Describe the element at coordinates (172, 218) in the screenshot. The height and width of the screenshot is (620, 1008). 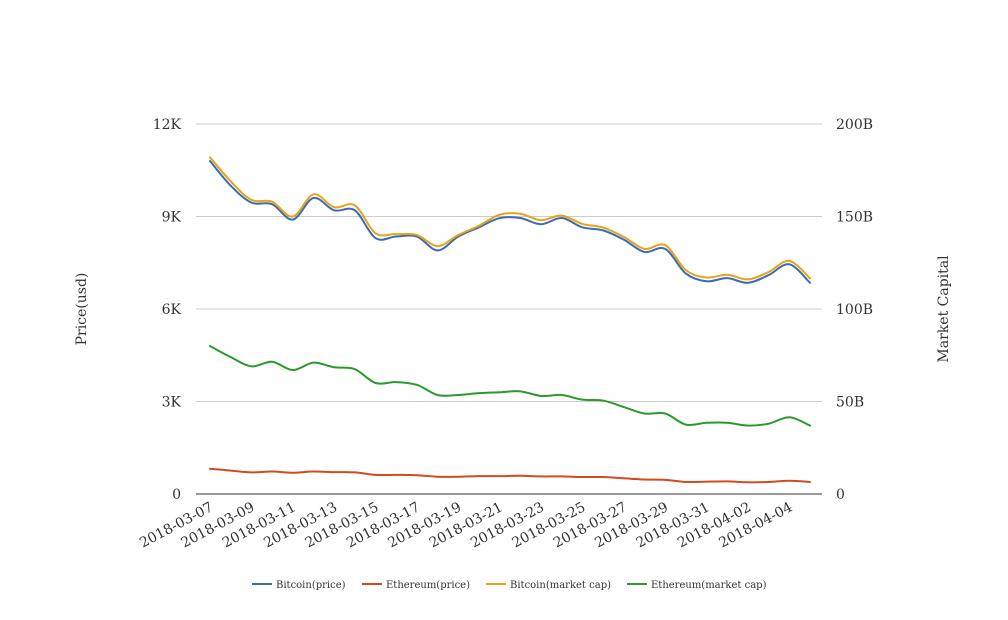
I see `y-left-tick-label: 9K` at that location.